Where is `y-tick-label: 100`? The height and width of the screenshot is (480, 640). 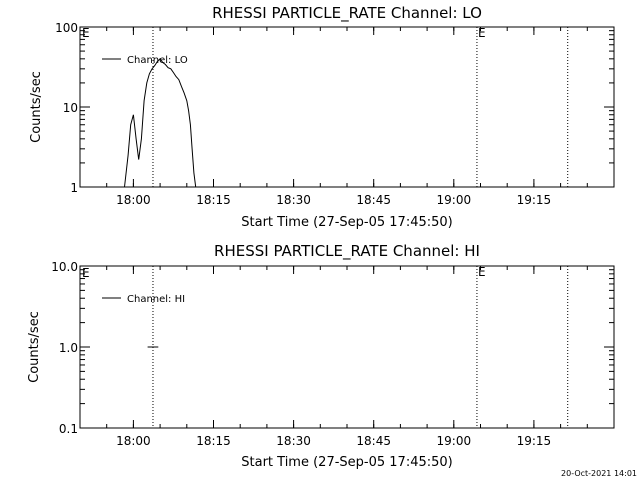
y-tick-label: 100 is located at coordinates (66, 28).